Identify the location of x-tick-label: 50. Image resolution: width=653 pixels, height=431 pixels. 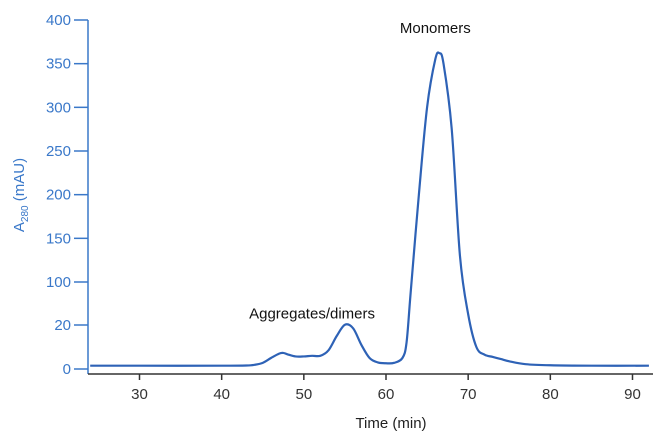
(303, 394).